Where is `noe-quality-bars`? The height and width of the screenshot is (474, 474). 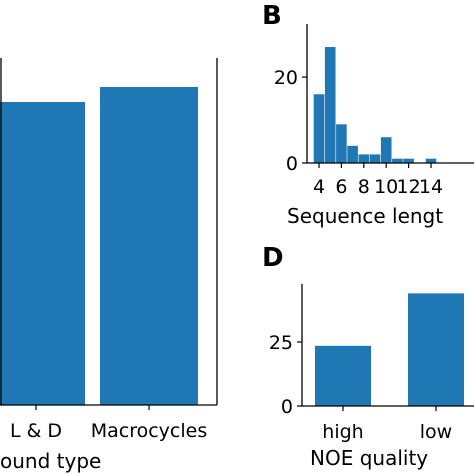
noe-quality-bars is located at coordinates (389, 349).